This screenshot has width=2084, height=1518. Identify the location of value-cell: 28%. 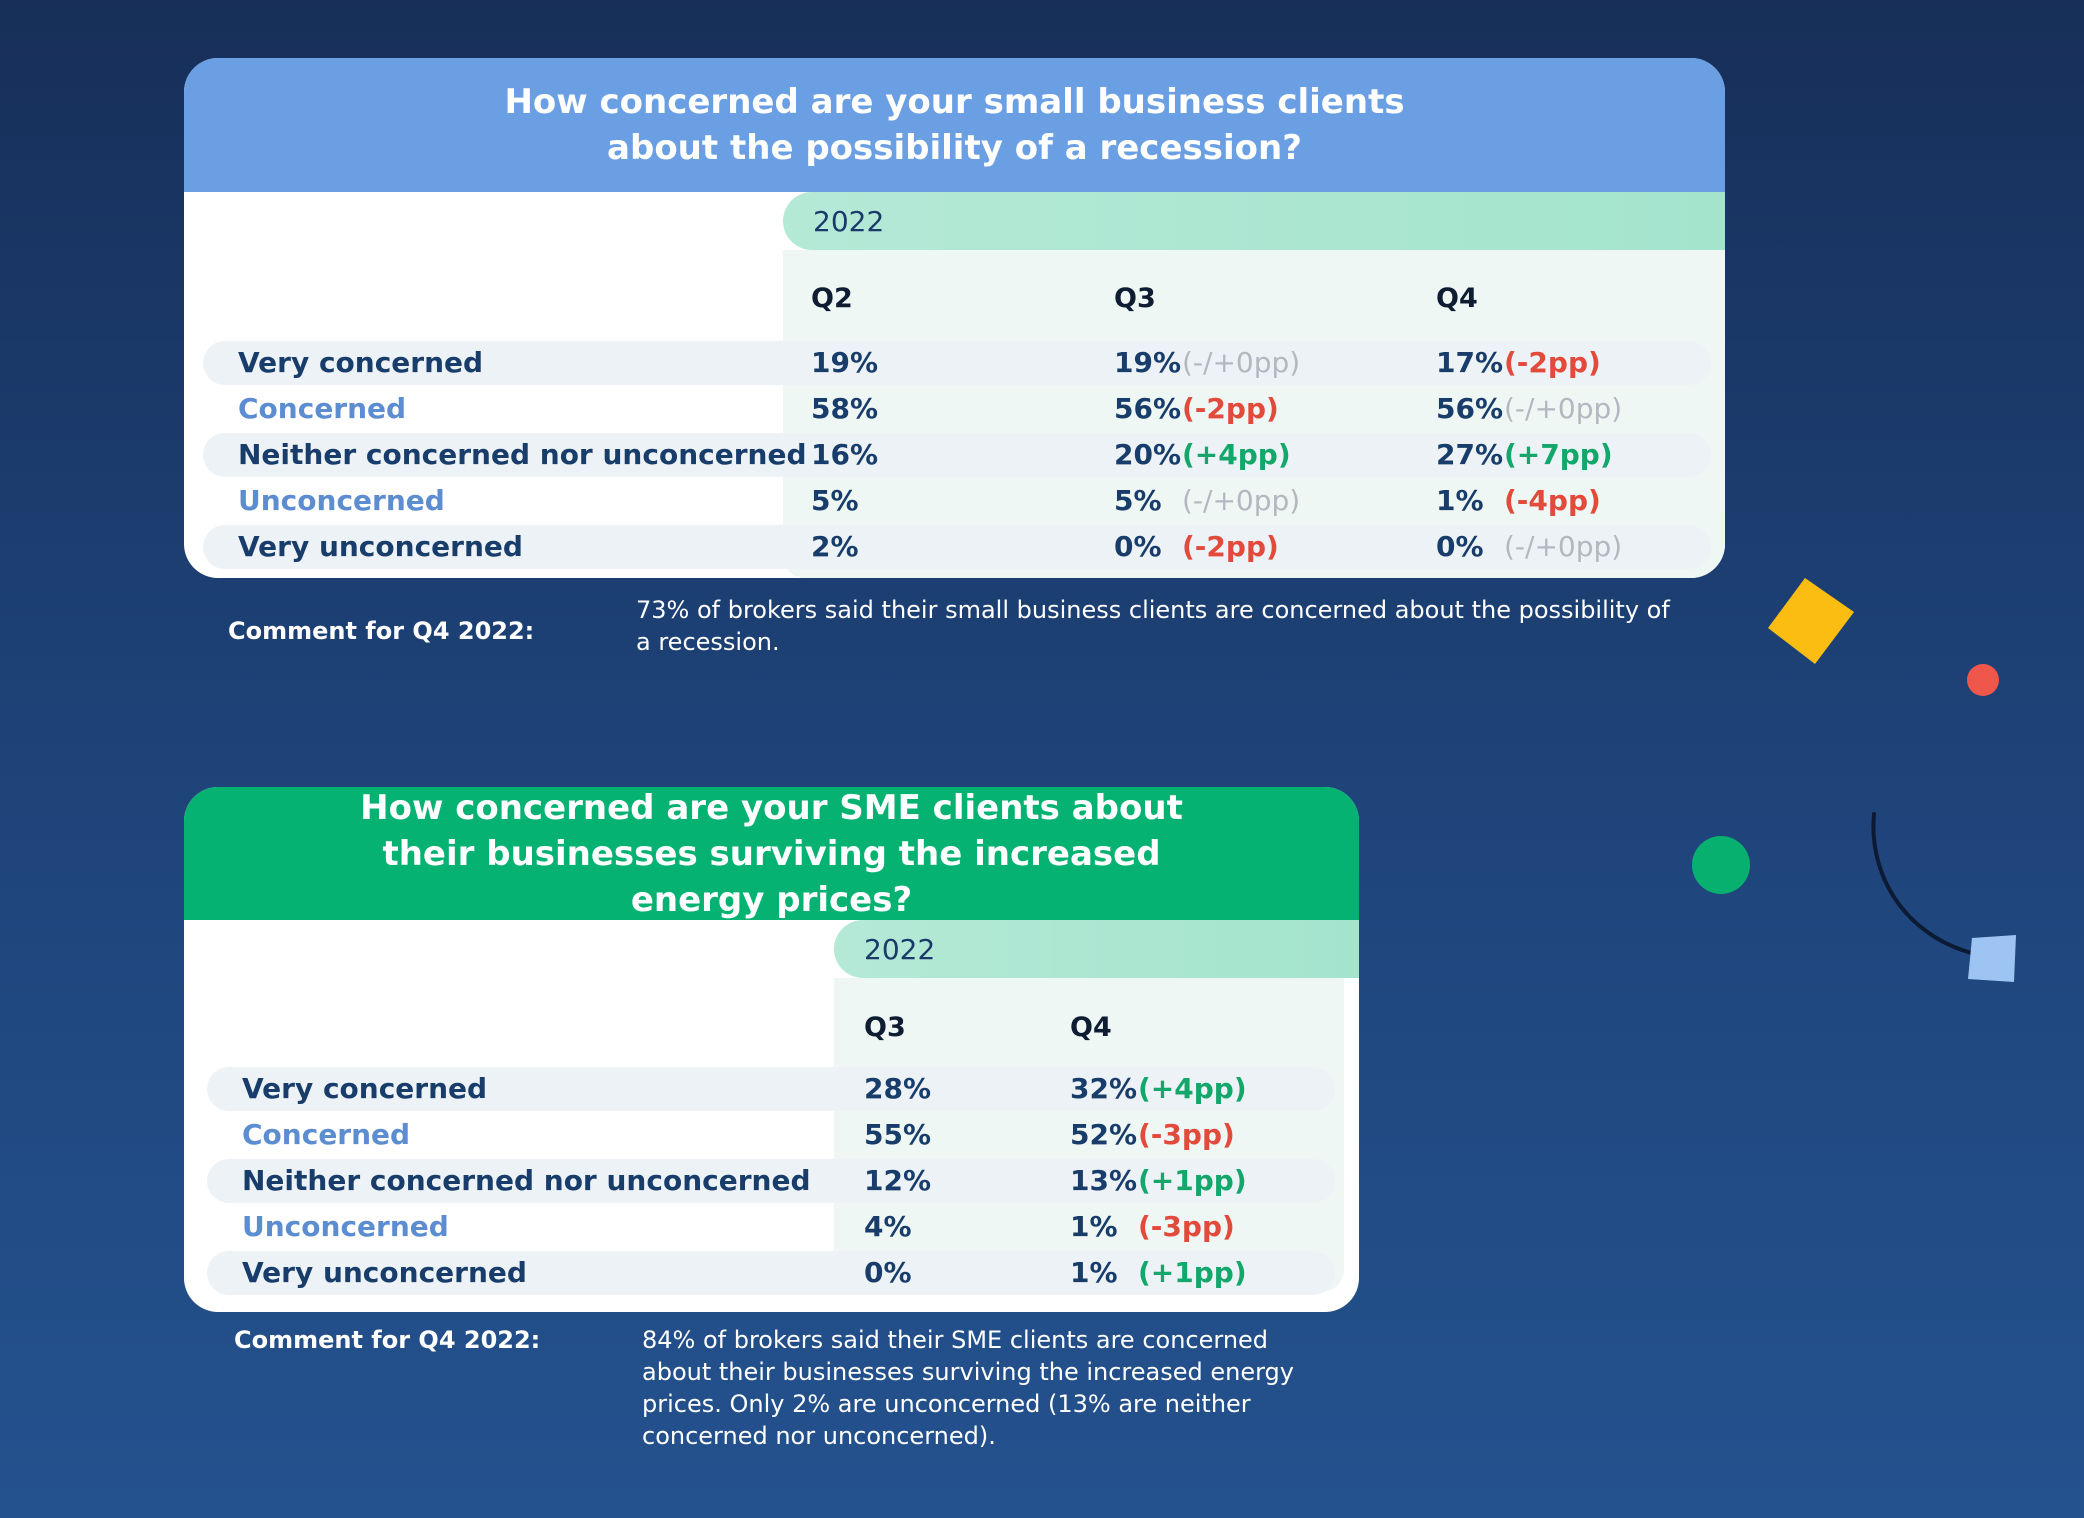
(898, 1088).